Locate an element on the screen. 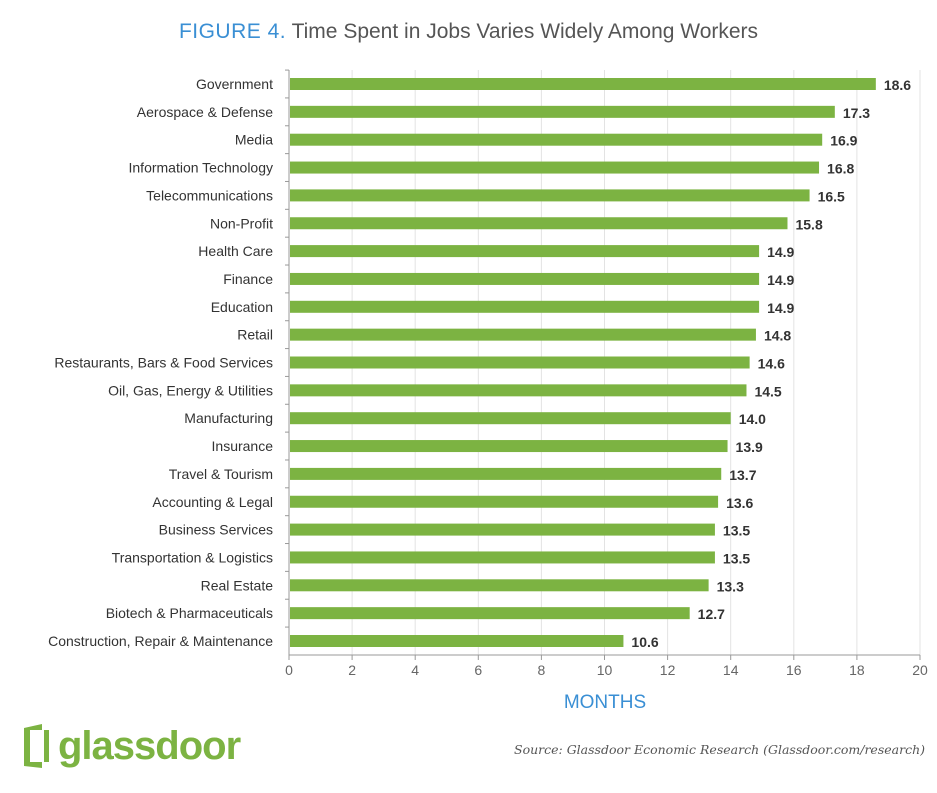 Image resolution: width=937 pixels, height=793 pixels. logo-text: glassdoor is located at coordinates (149, 746).